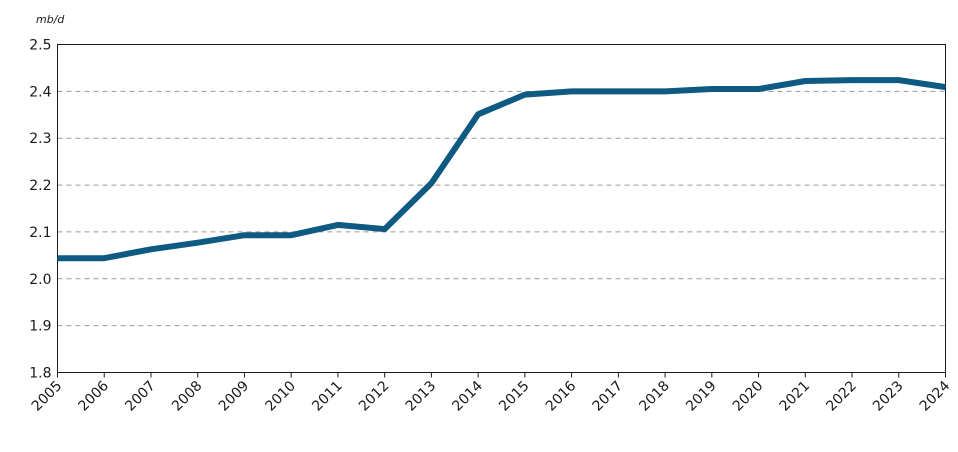 The width and height of the screenshot is (958, 452). What do you see at coordinates (40, 233) in the screenshot?
I see `y-tick-label: 2.1` at bounding box center [40, 233].